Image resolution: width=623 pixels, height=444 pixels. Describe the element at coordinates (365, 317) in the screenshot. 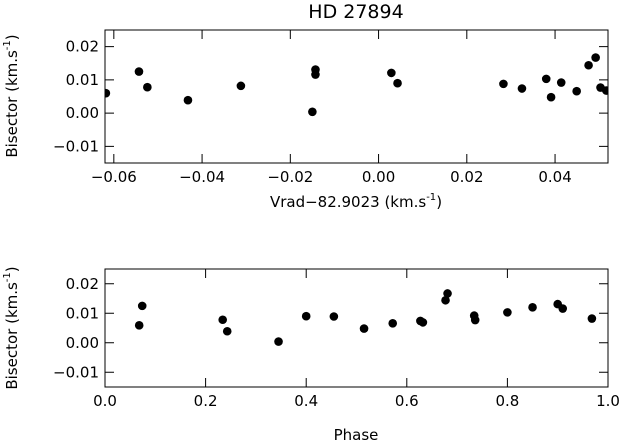

I see `bottom-points` at that location.